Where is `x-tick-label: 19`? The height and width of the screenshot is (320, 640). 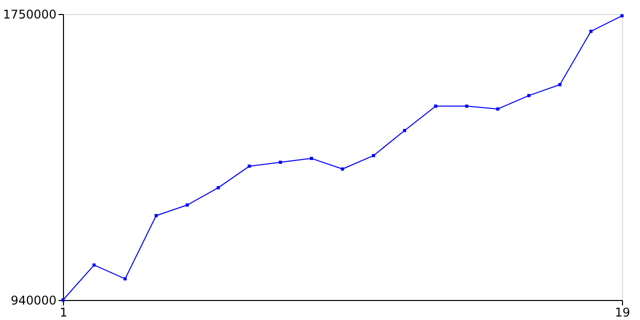 x-tick-label: 19 is located at coordinates (622, 313).